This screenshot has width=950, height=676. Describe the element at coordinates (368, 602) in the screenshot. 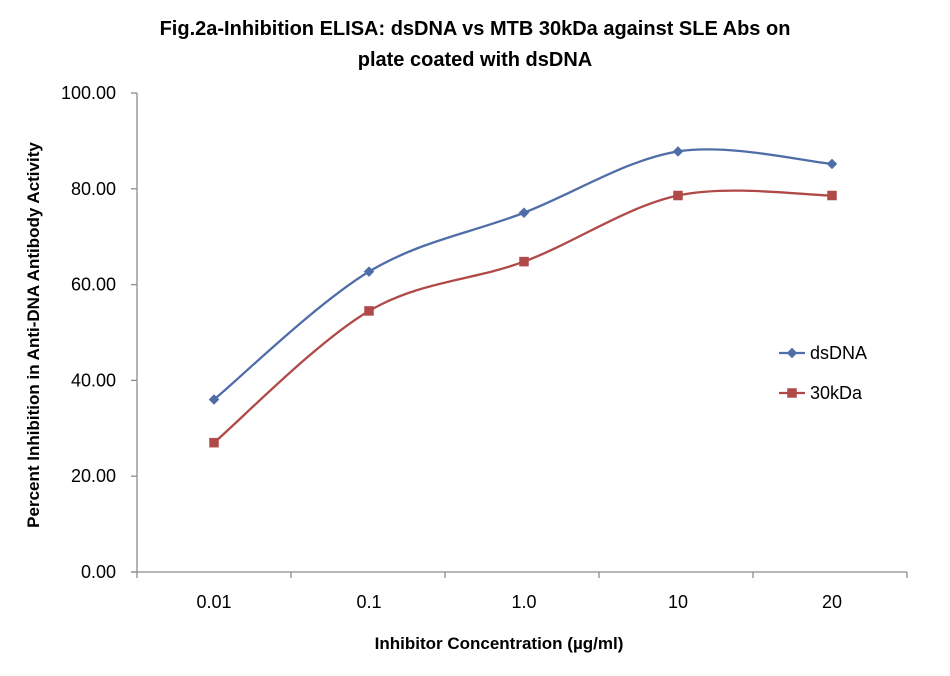

I see `x-tick-label: 0.1` at that location.